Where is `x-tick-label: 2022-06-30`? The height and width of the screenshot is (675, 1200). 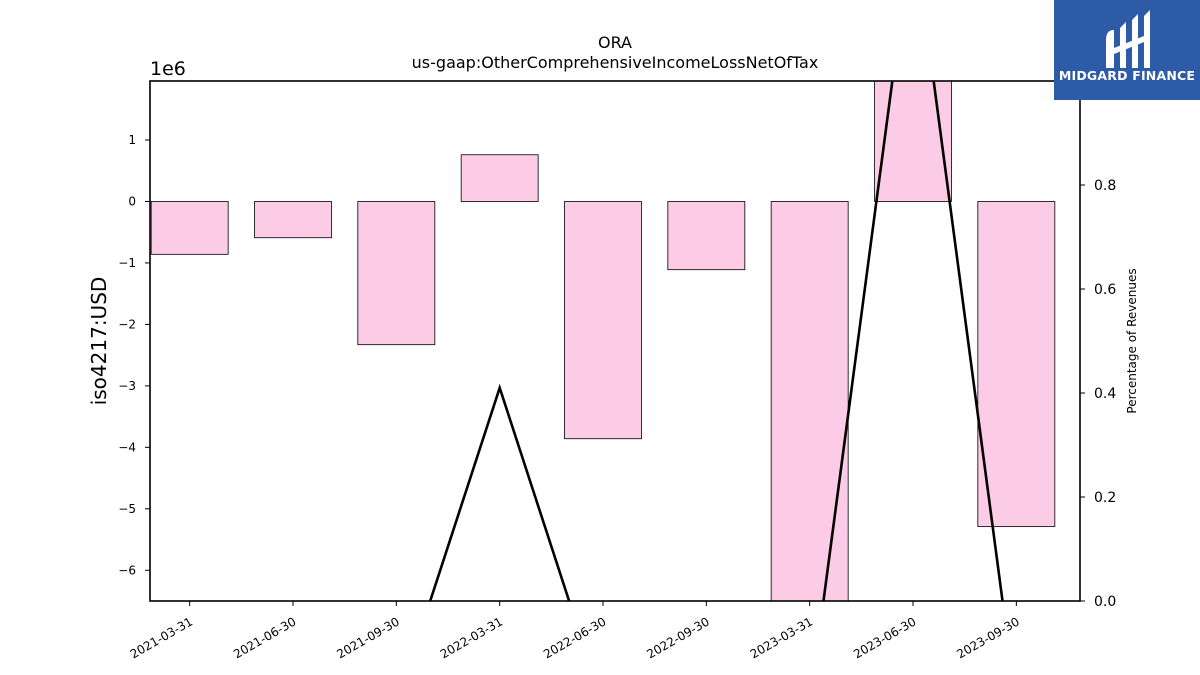
x-tick-label: 2022-06-30 is located at coordinates (574, 637).